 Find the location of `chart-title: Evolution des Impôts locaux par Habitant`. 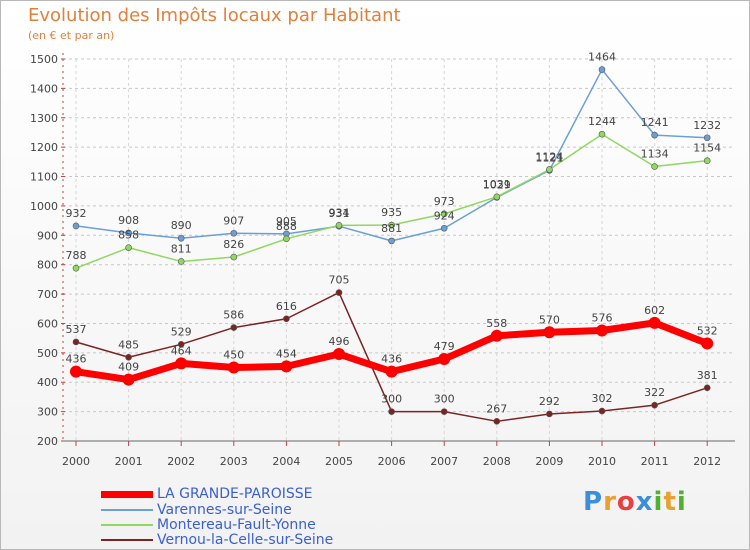

chart-title: Evolution des Impôts locaux par Habitant is located at coordinates (214, 15).